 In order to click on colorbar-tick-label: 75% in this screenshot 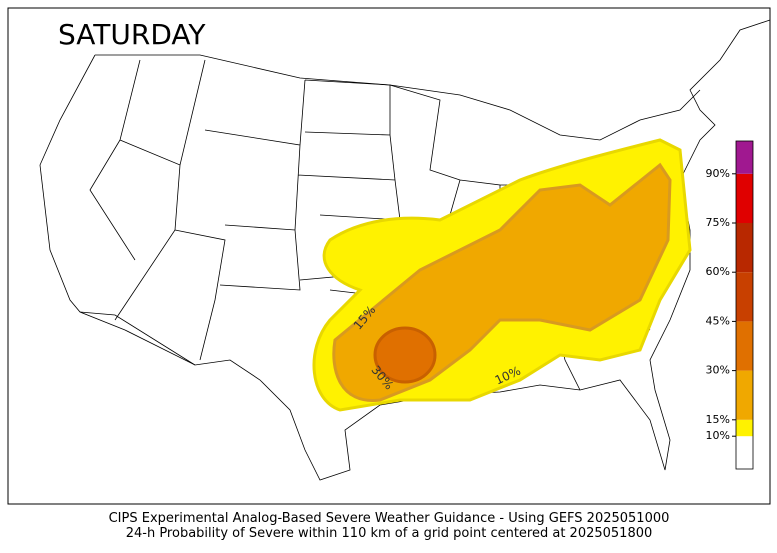, I will do `click(718, 222)`.